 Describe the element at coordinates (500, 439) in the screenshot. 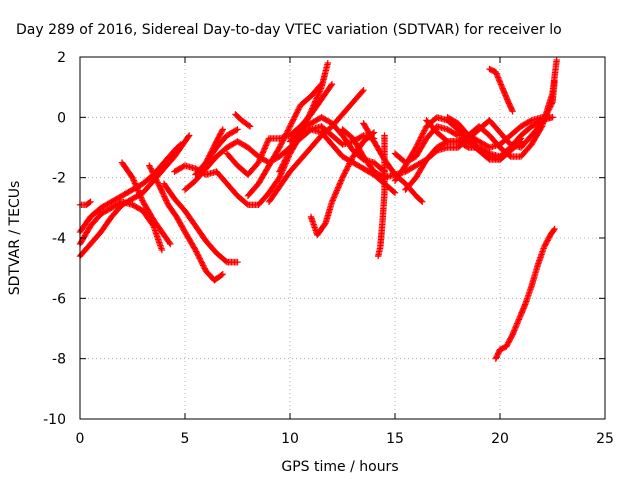

I see `x-tick-label: 20` at that location.